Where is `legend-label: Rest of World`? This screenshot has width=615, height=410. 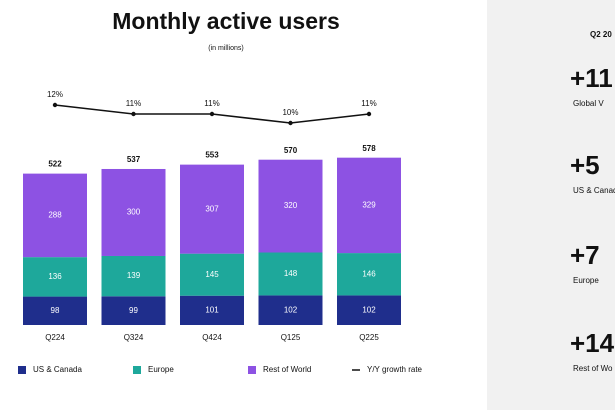 legend-label: Rest of World is located at coordinates (287, 369).